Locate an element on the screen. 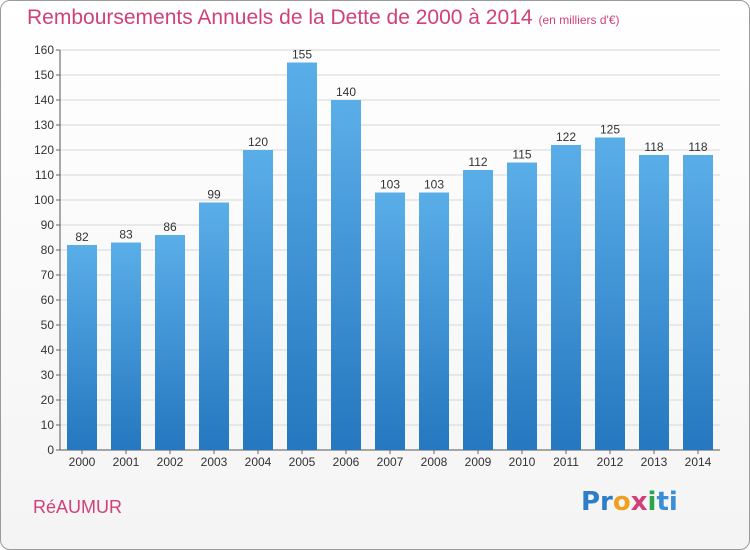 The width and height of the screenshot is (750, 550). y-tick-label: 100 is located at coordinates (44, 200).